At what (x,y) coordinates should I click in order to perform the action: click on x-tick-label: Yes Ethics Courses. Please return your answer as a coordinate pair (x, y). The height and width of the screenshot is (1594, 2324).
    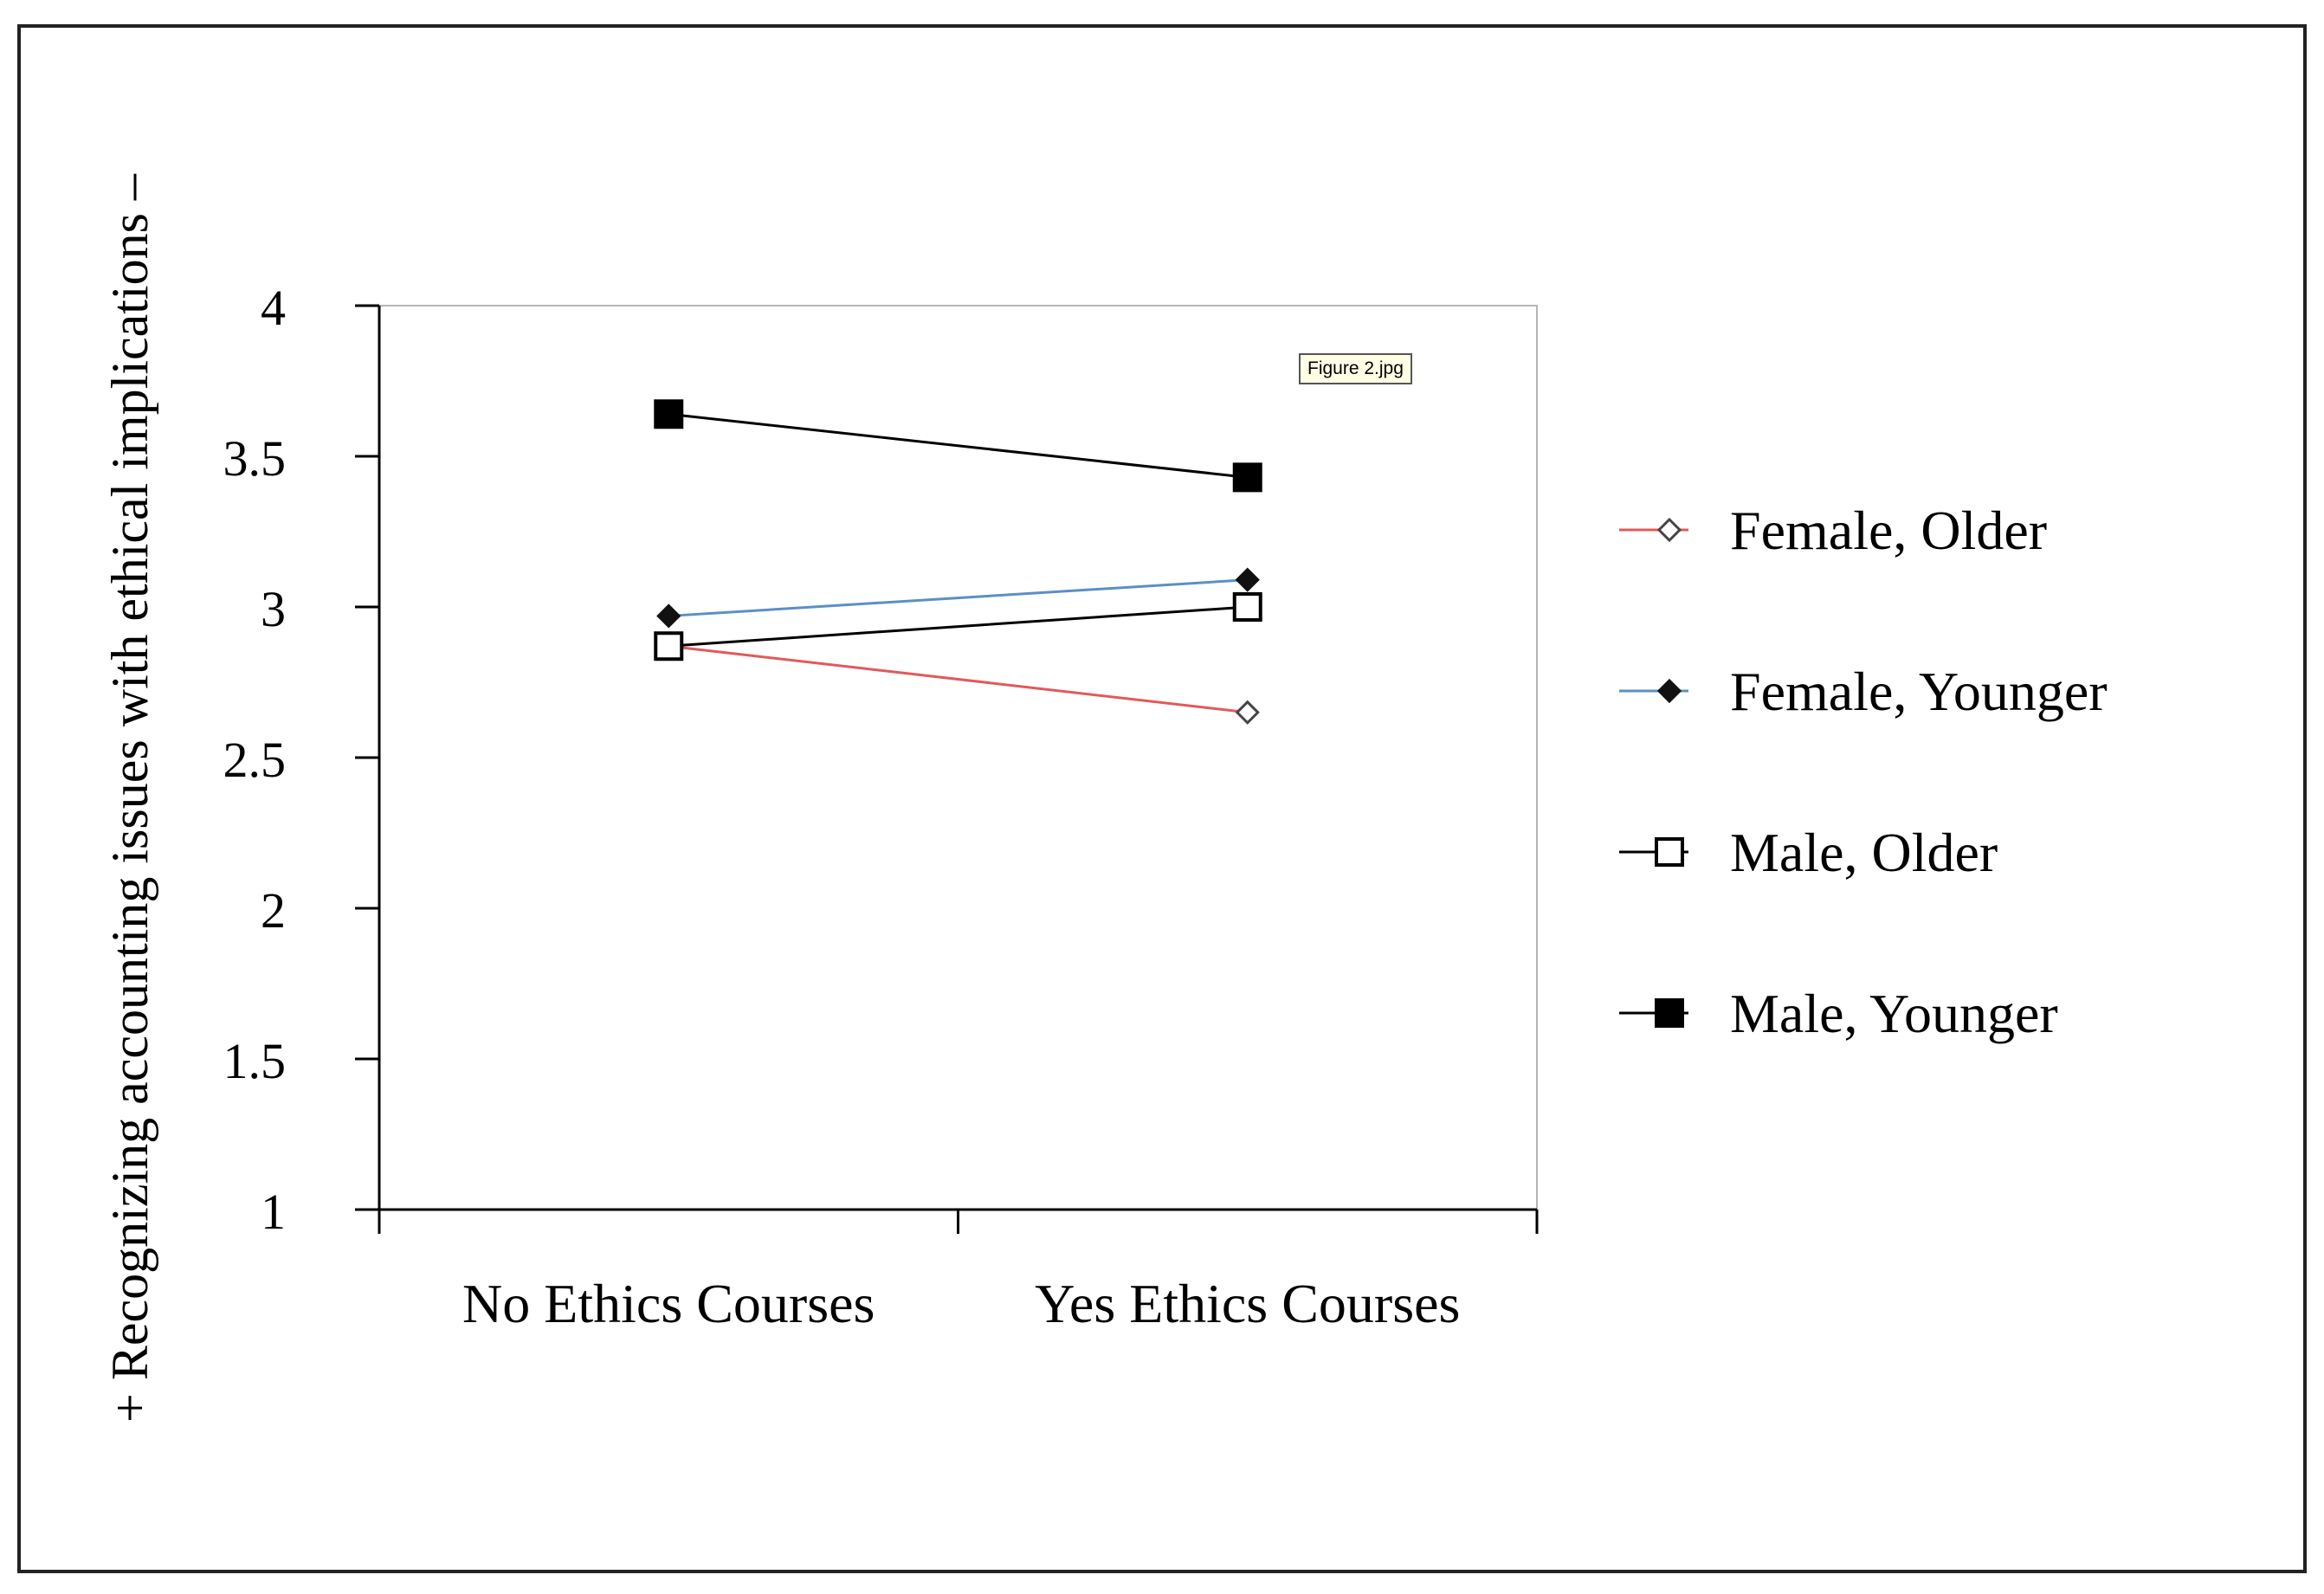
    Looking at the image, I should click on (1247, 1303).